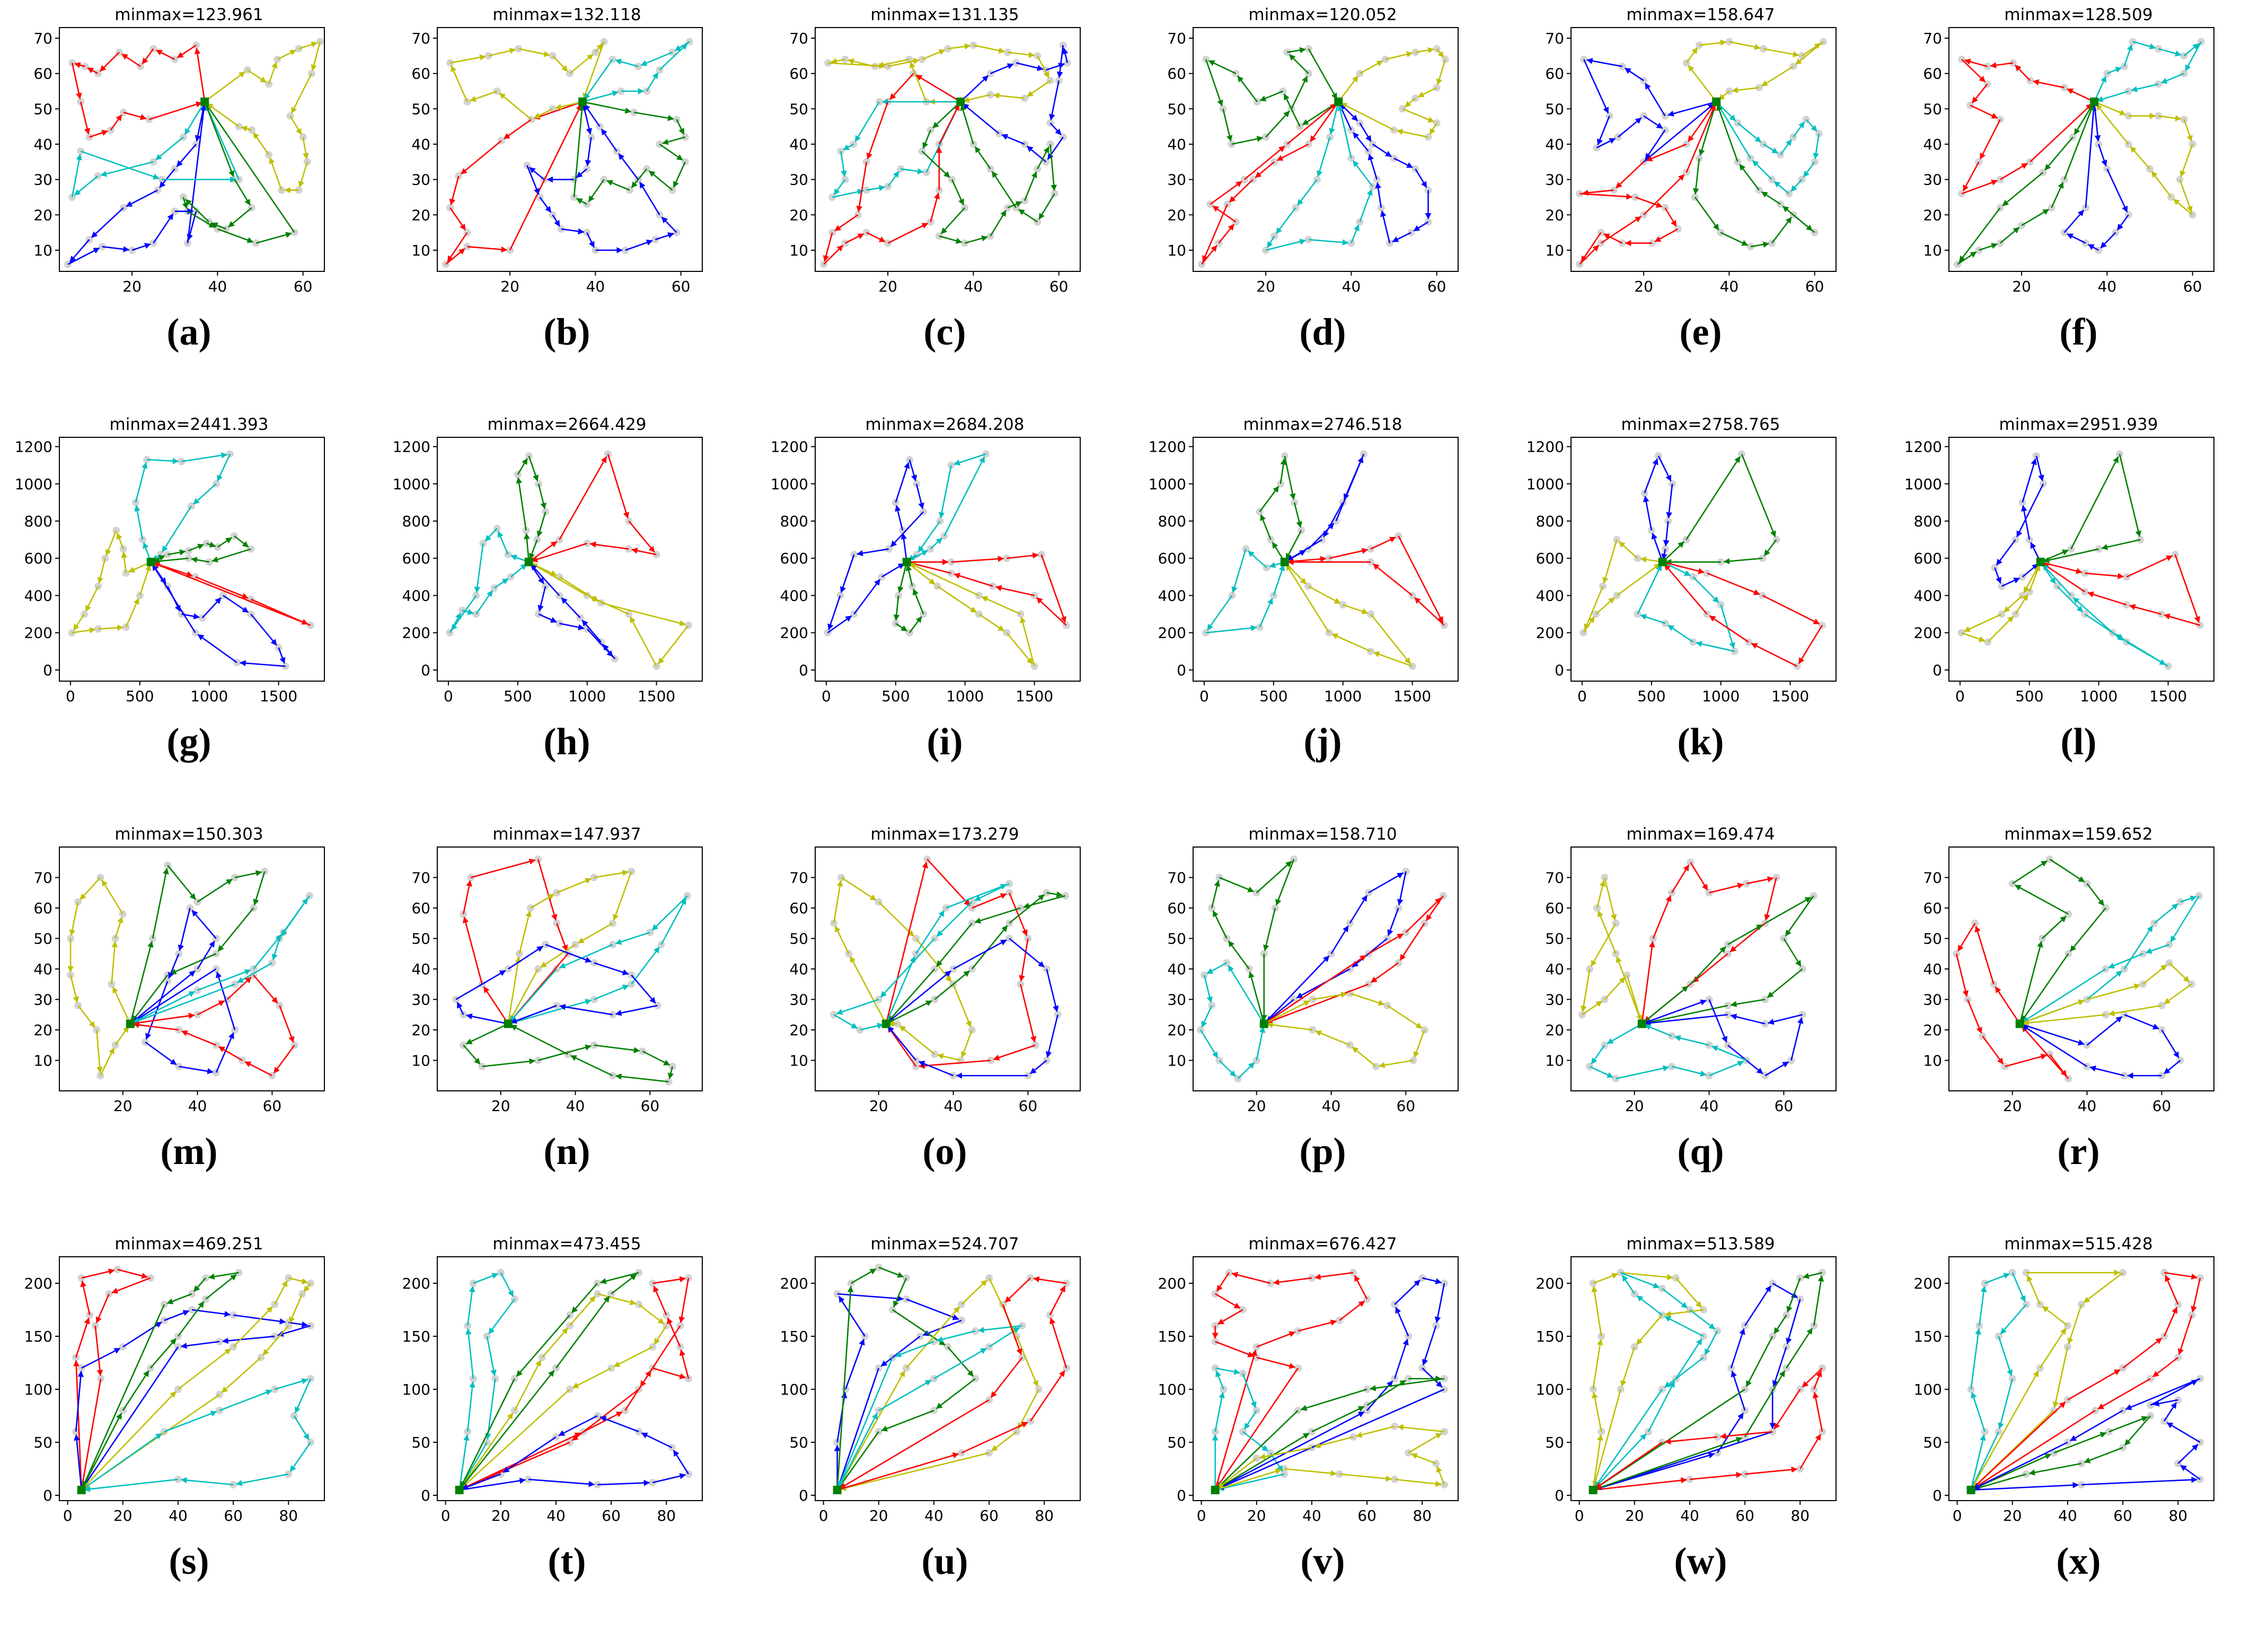 Image resolution: width=2268 pixels, height=1640 pixels. Describe the element at coordinates (945, 1561) in the screenshot. I see `subplot-caption: (u)` at that location.